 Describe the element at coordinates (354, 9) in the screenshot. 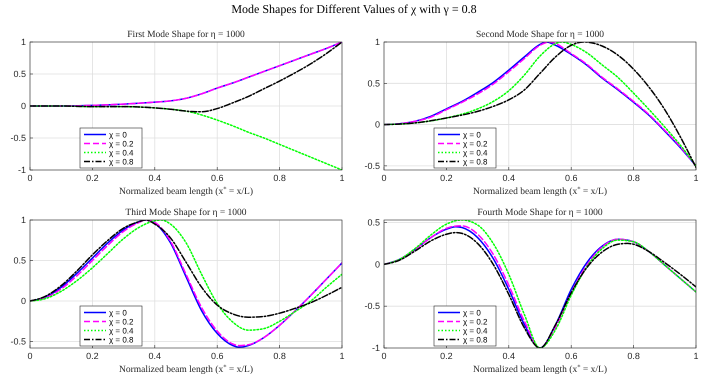

I see `text: Mode Shapes for Different Values of χ with γ = 0.8` at that location.